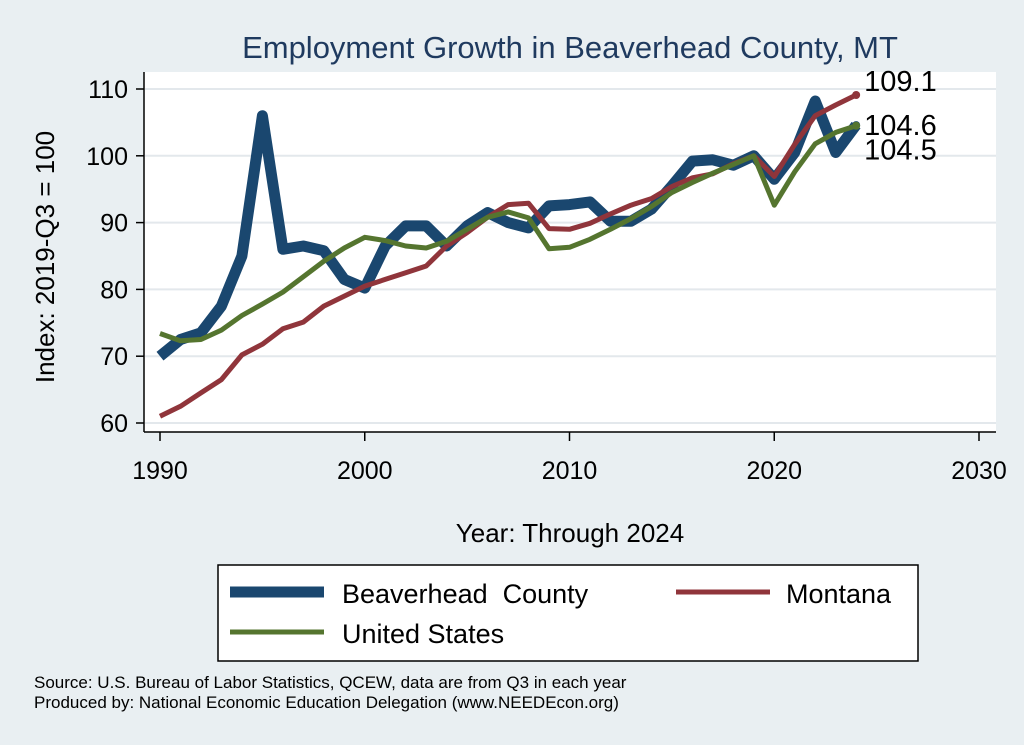 The width and height of the screenshot is (1024, 745). I want to click on legend-label-beaverhead: Beaverhead County, so click(465, 594).